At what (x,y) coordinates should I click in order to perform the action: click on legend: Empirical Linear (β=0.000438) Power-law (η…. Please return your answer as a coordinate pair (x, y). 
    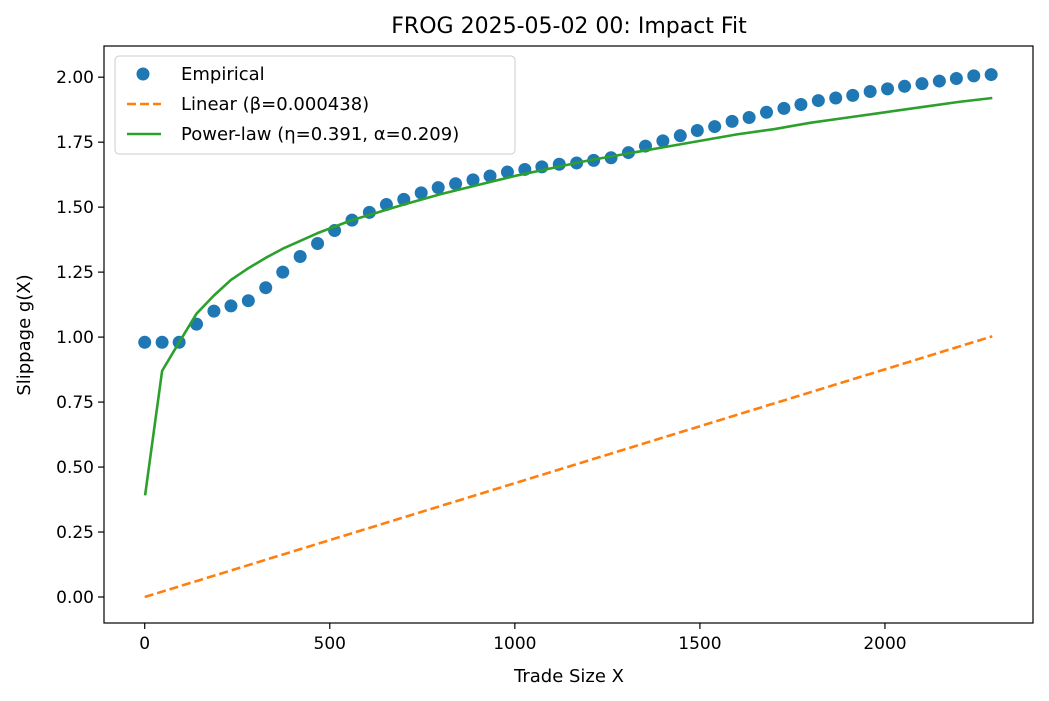
    Looking at the image, I should click on (315, 105).